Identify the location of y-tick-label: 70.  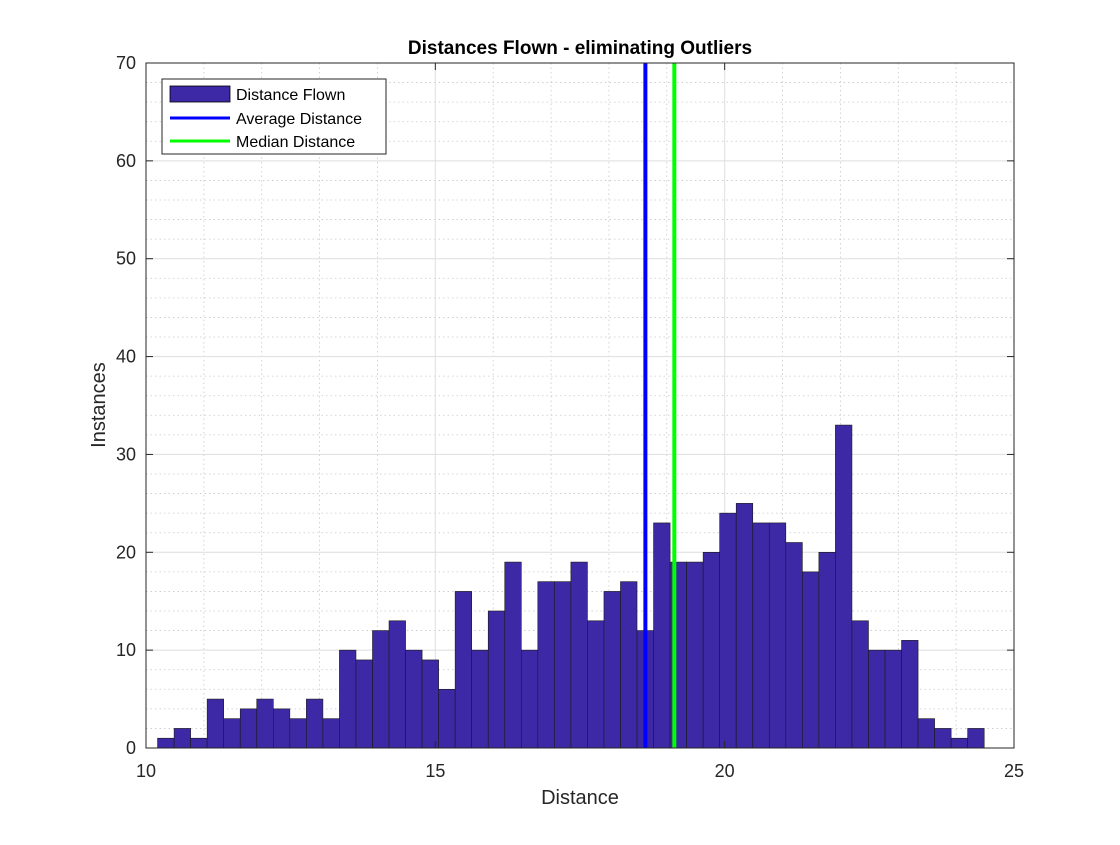
(126, 63).